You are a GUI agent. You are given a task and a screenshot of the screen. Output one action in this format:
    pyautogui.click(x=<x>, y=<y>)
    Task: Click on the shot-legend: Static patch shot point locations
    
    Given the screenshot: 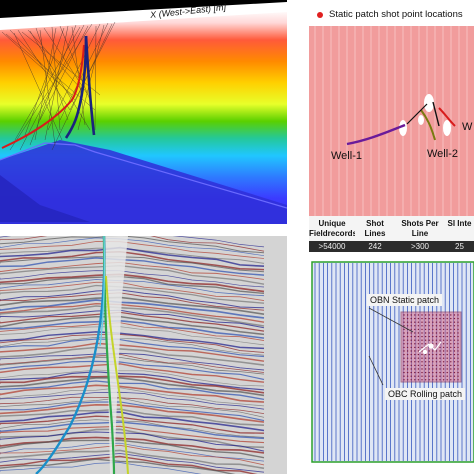 What is the action you would take?
    pyautogui.click(x=390, y=14)
    